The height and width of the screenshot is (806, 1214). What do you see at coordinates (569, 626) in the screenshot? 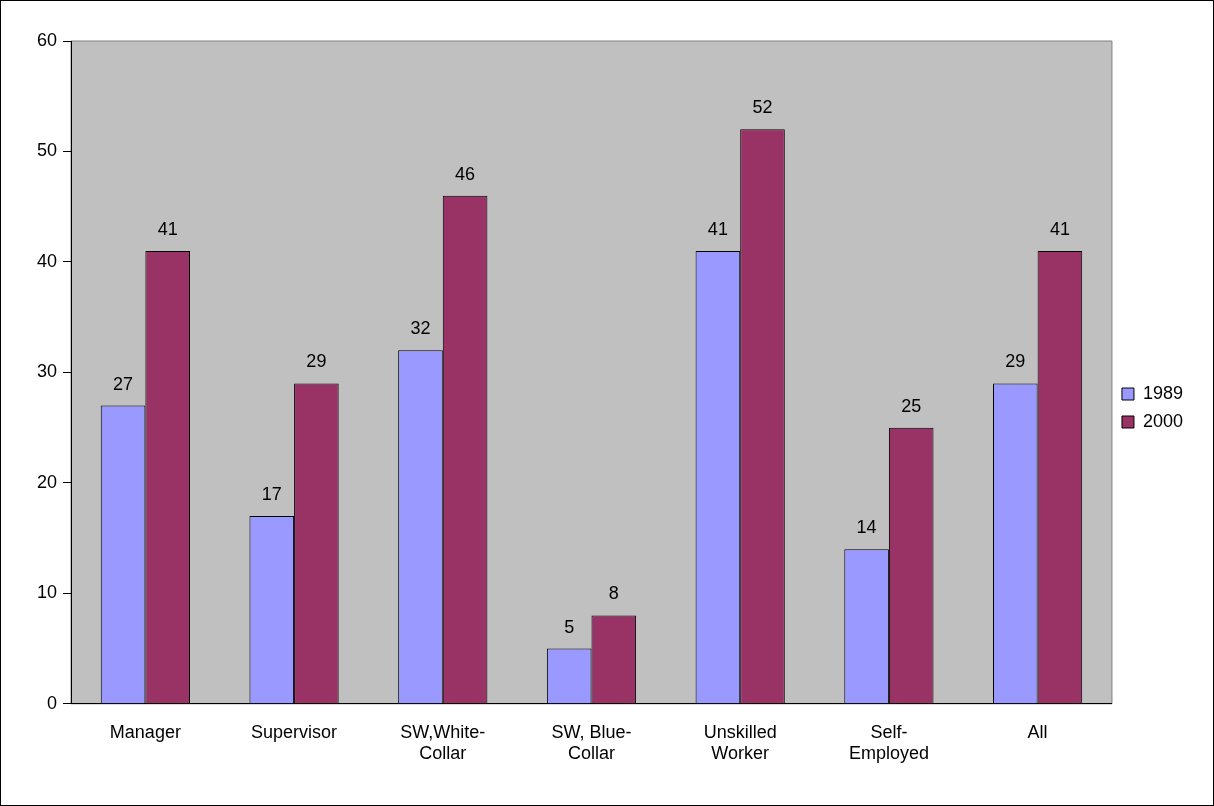
I see `data-label: 5` at bounding box center [569, 626].